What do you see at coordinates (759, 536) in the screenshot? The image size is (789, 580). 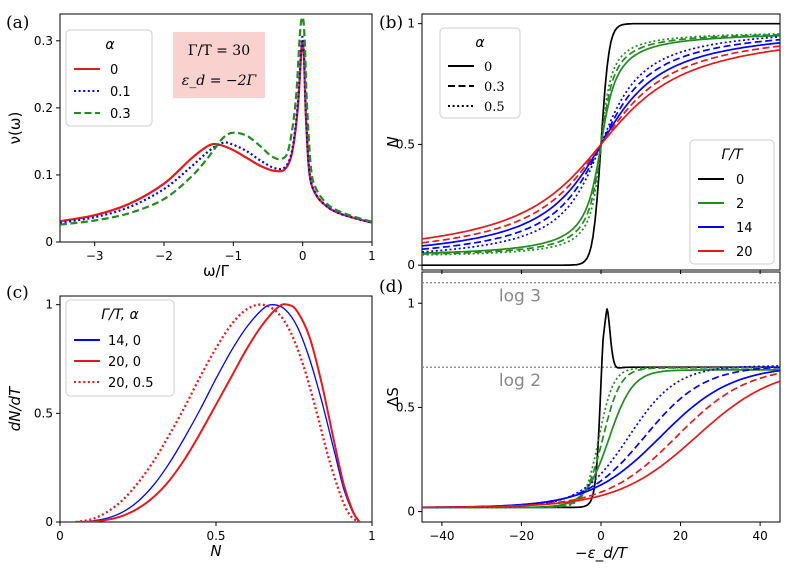 I see `panel-d-xtick-label: 40` at bounding box center [759, 536].